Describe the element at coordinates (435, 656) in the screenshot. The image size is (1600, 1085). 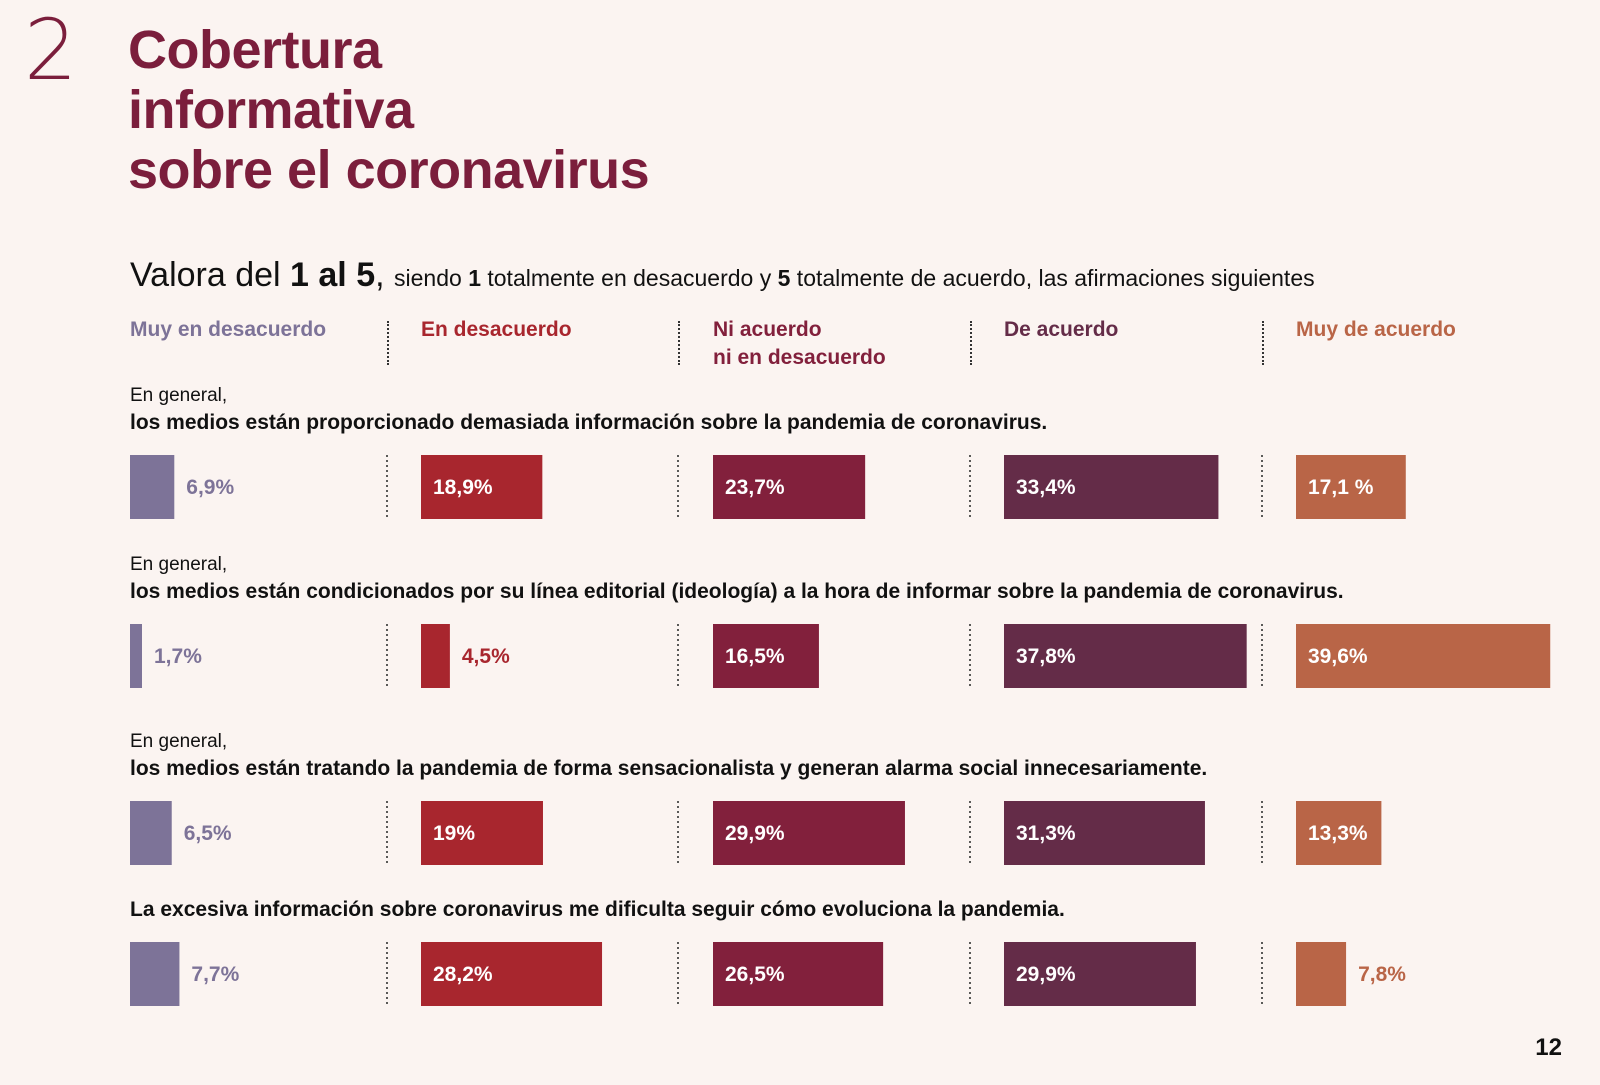
I see `bar-q2-desacuerdo` at that location.